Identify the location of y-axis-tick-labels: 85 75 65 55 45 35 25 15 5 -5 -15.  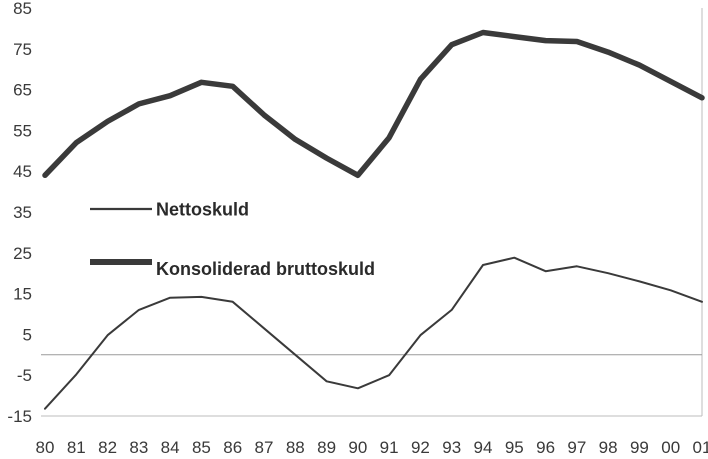
(19, 213).